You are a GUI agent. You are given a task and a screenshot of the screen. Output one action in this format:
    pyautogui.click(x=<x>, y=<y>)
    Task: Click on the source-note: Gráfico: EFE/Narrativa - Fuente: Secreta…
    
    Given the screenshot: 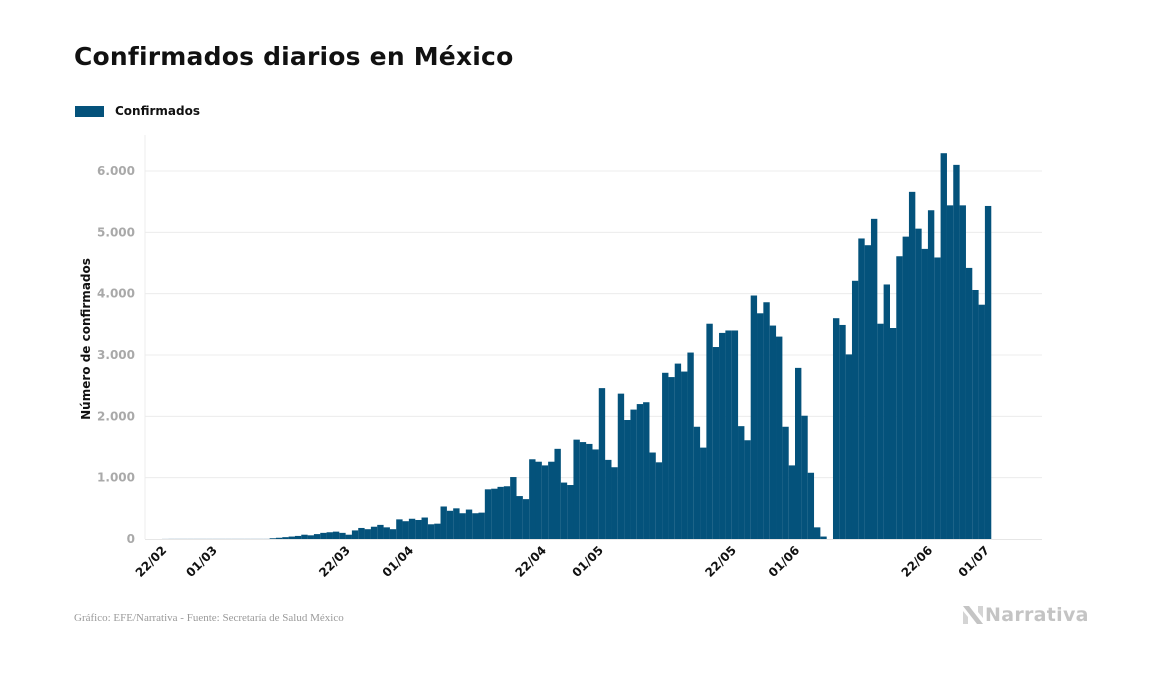 What is the action you would take?
    pyautogui.click(x=209, y=618)
    